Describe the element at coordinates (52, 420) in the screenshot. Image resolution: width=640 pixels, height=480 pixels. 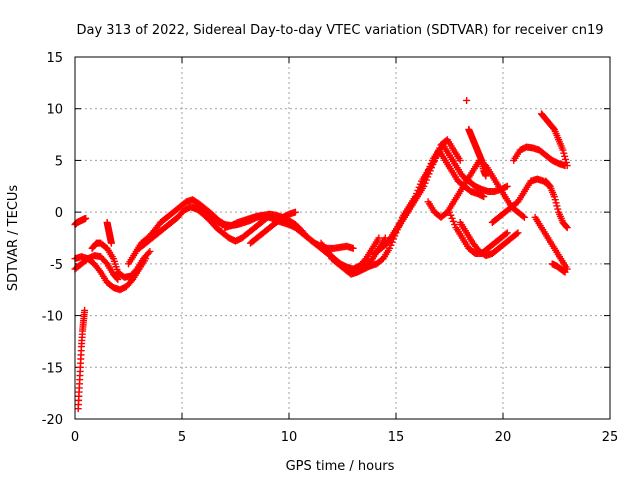
I see `y-tick-label: -20` at that location.